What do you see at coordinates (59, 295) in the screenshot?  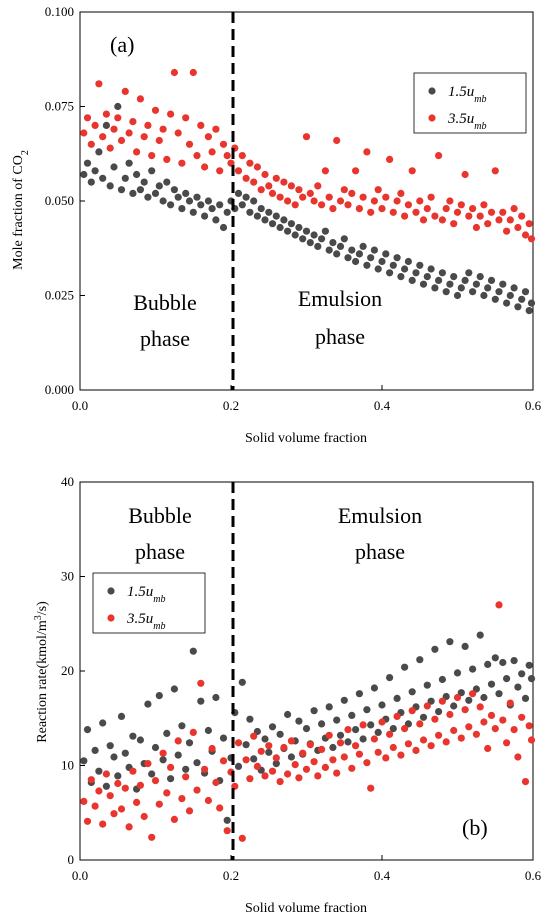 I see `y-tick-label: 0.025` at bounding box center [59, 295].